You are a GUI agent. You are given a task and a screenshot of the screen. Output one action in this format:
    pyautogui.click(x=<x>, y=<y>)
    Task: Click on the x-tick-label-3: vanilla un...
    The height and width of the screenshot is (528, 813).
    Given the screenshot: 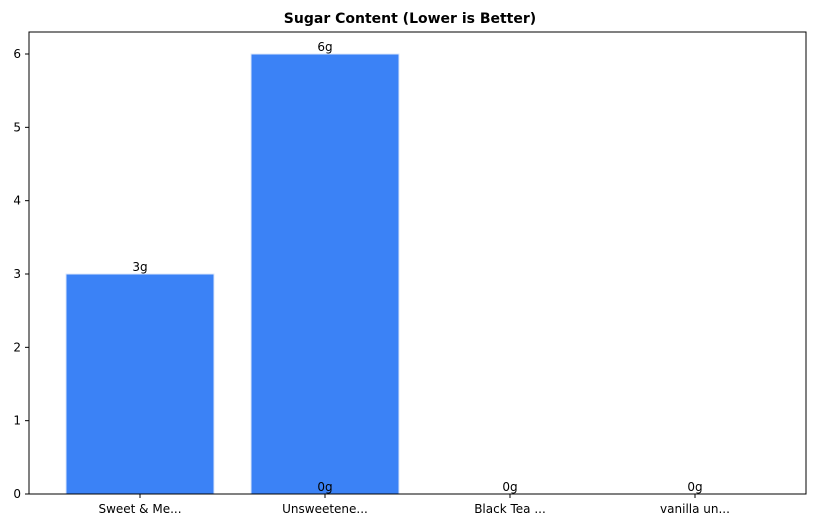 What is the action you would take?
    pyautogui.click(x=695, y=509)
    